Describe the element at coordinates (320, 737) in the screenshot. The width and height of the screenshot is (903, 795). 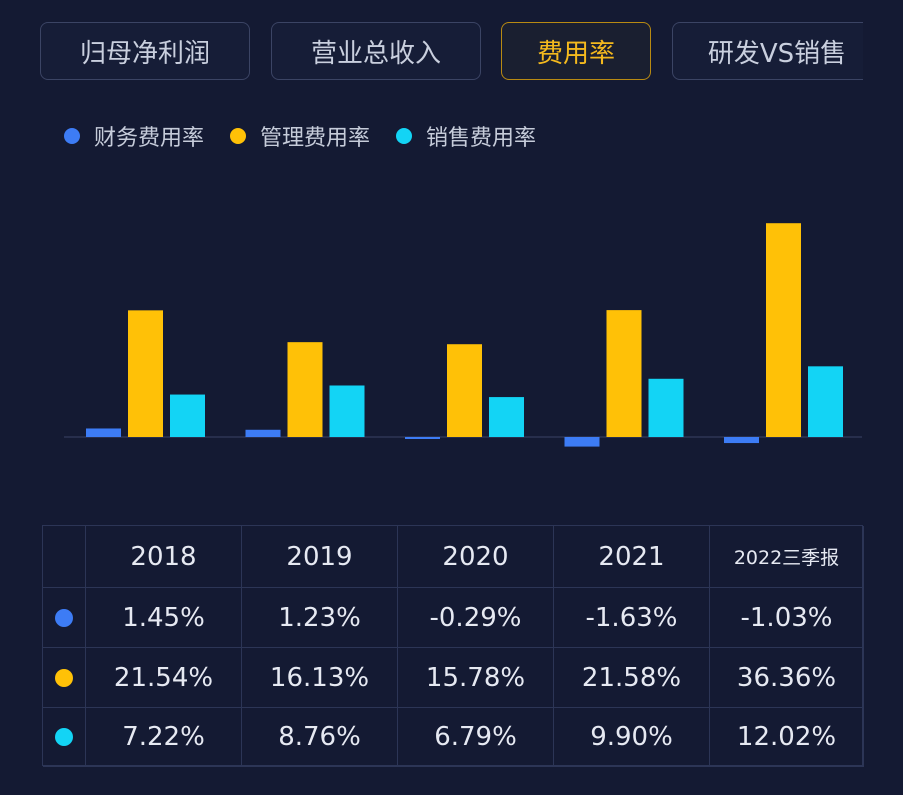
I see `table-cell: 8.76%` at that location.